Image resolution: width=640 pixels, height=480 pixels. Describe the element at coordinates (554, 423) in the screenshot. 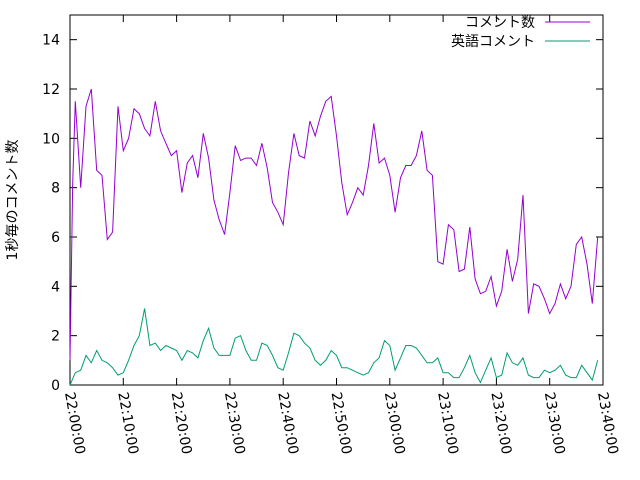

I see `x-tick-label: 23:30:00` at that location.